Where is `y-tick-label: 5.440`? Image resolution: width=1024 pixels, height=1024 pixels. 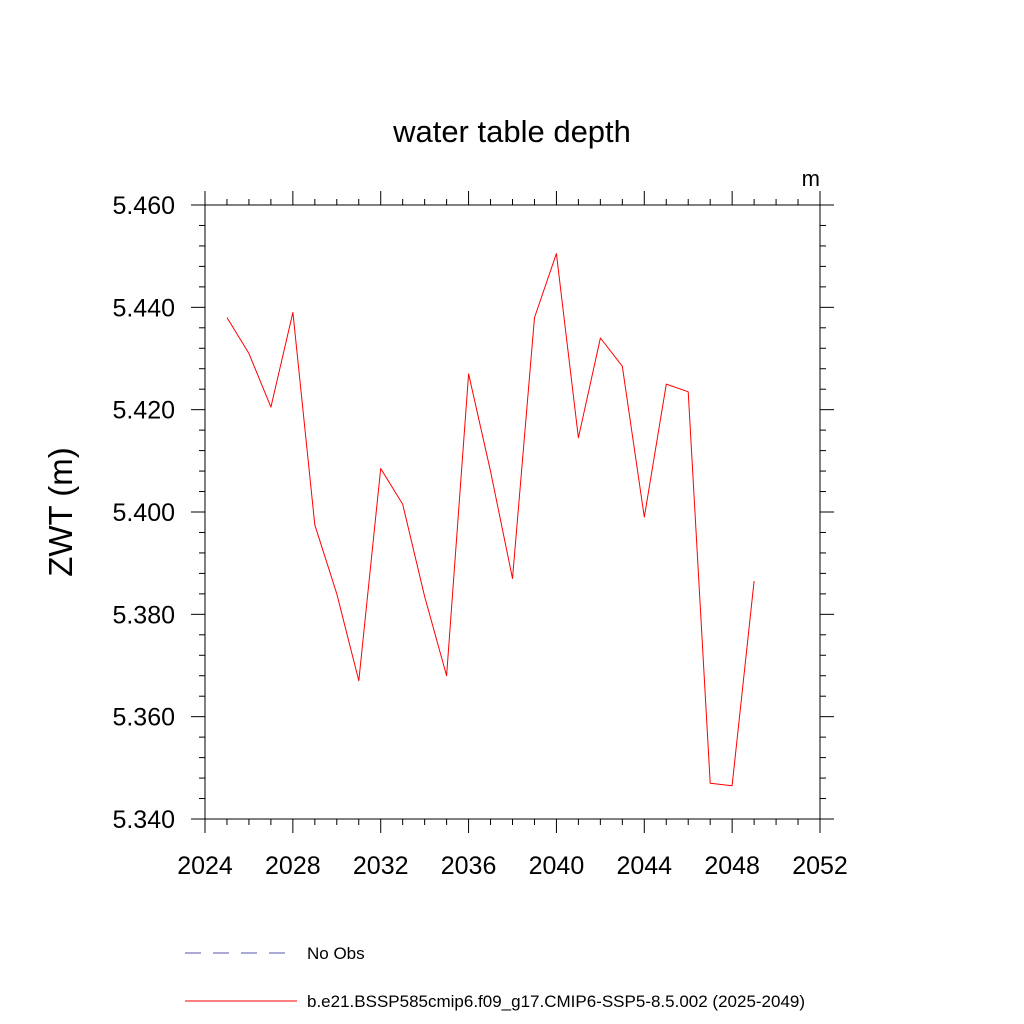
y-tick-label: 5.440 is located at coordinates (143, 308).